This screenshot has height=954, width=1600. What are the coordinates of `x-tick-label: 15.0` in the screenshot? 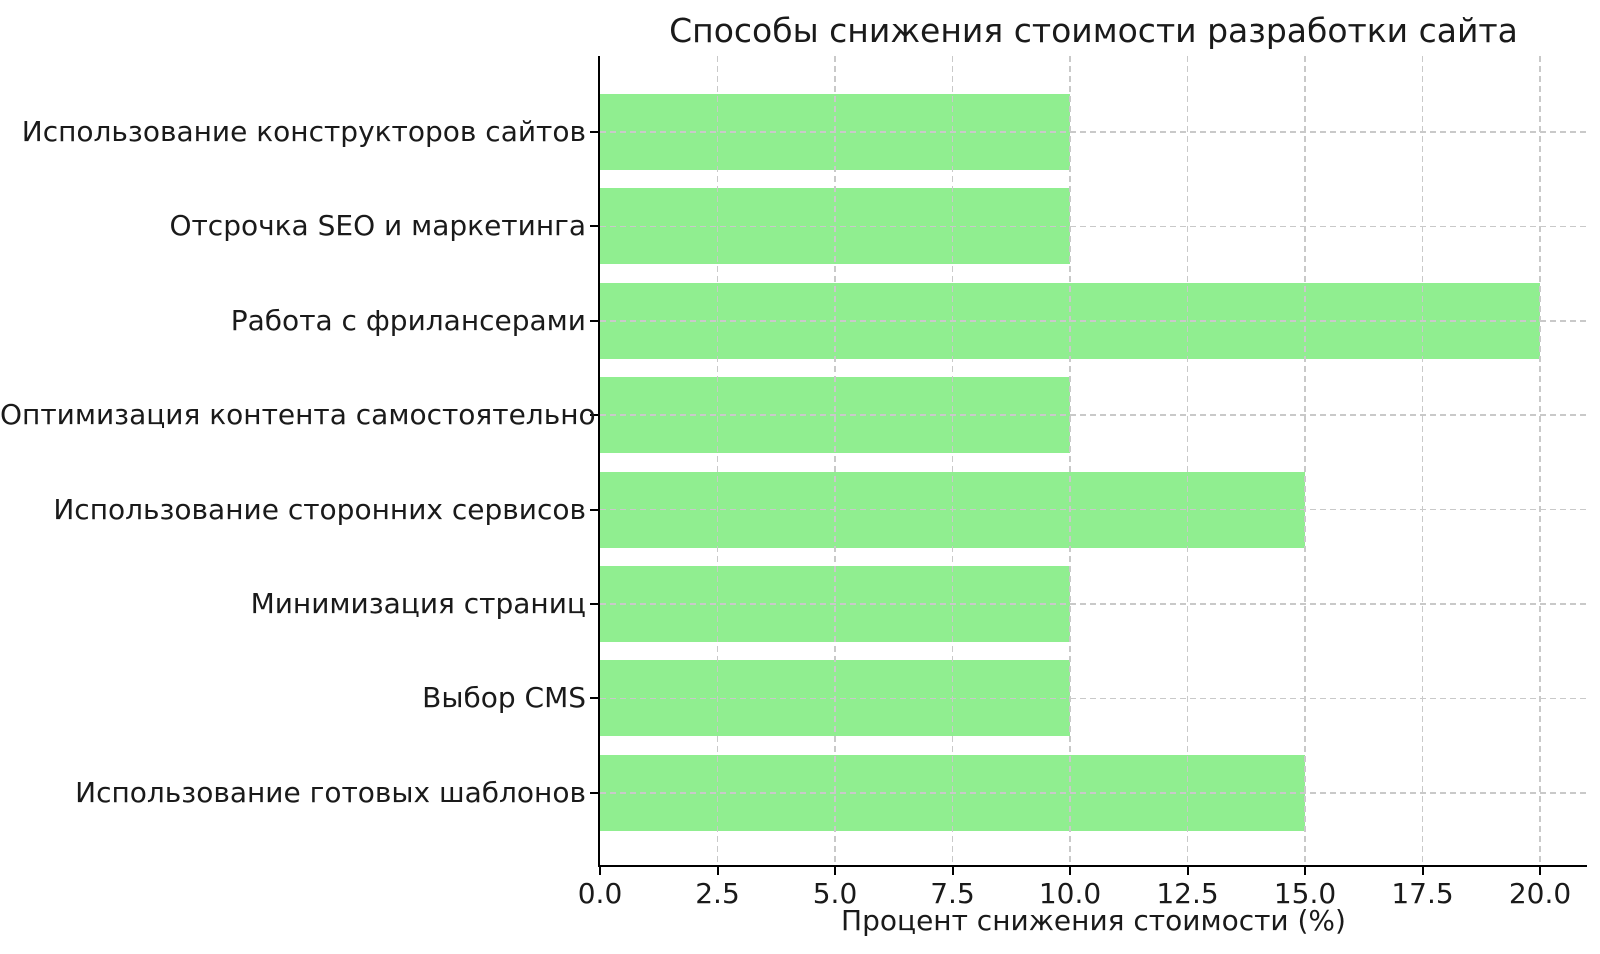 It's located at (1305, 893).